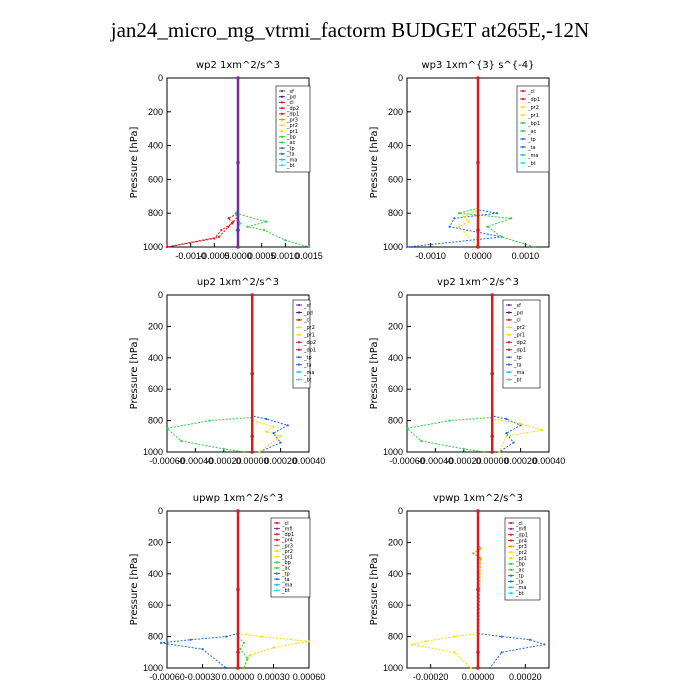 The width and height of the screenshot is (700, 700). What do you see at coordinates (304, 344) in the screenshot?
I see `legend: _sf_pd _cl_pr2 _pr1_dp2 _dp1_tp_ta _ma_bt` at bounding box center [304, 344].